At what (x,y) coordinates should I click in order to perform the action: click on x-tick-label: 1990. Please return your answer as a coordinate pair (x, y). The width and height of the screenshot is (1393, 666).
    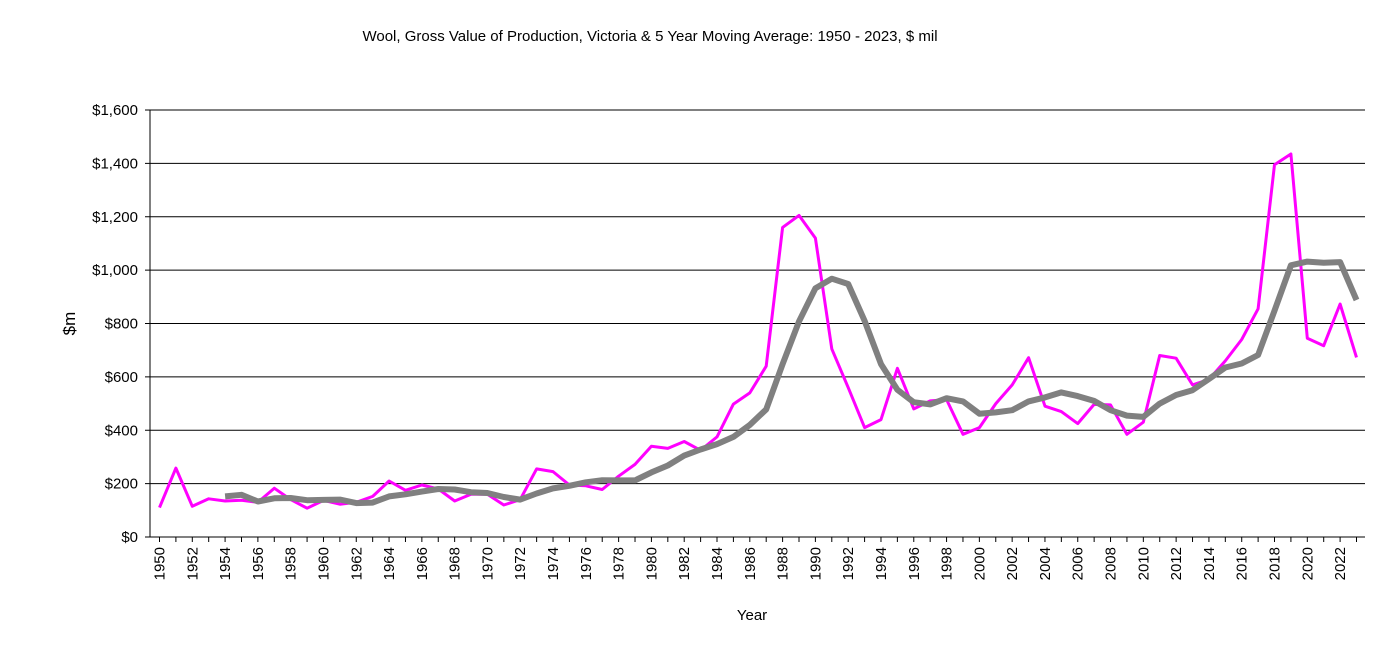
    Looking at the image, I should click on (815, 563).